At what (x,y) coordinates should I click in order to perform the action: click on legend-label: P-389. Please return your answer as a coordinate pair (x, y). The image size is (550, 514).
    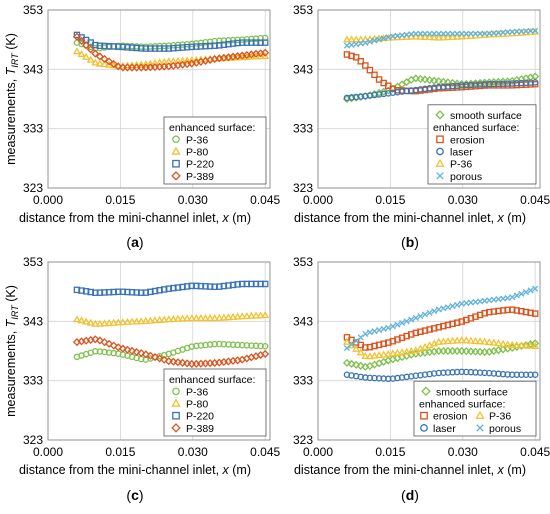
    Looking at the image, I should click on (200, 177).